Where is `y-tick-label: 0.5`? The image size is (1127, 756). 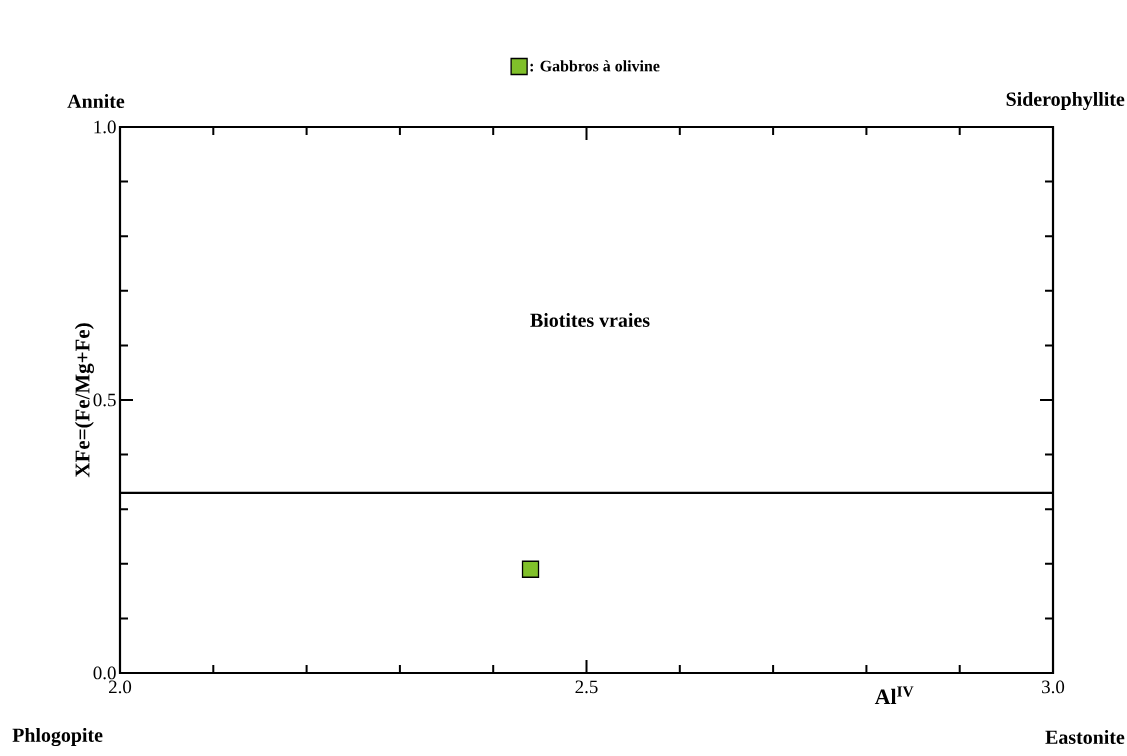
y-tick-label: 0.5 is located at coordinates (104, 400).